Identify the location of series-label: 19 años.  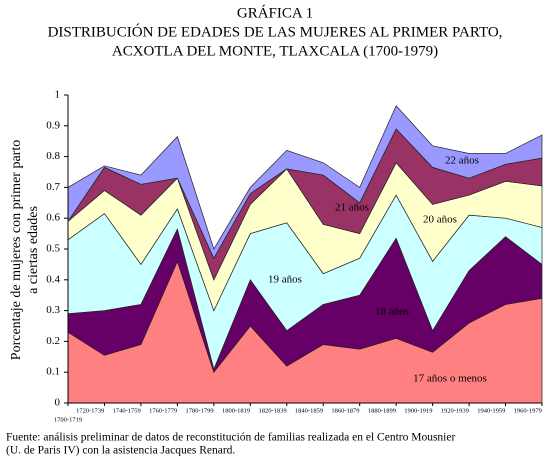
(285, 280).